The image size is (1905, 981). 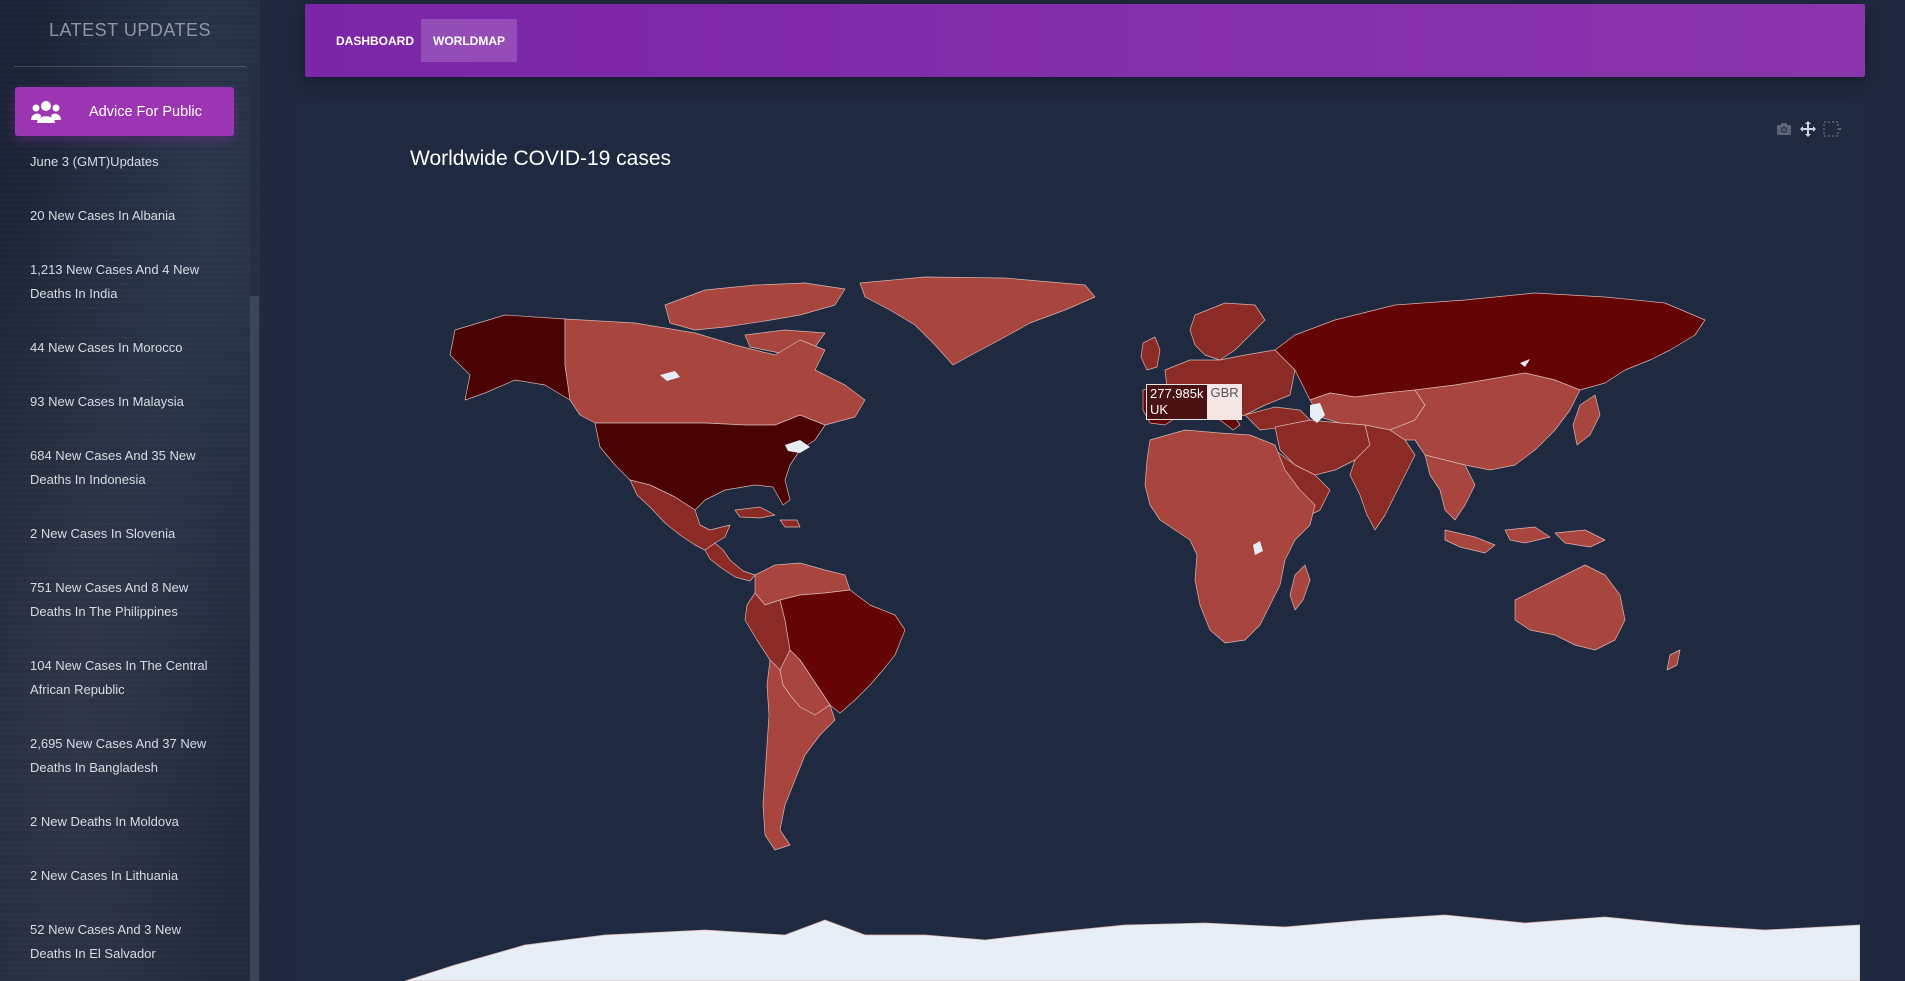 What do you see at coordinates (1177, 393) in the screenshot?
I see `tooltip-value: 277.985k` at bounding box center [1177, 393].